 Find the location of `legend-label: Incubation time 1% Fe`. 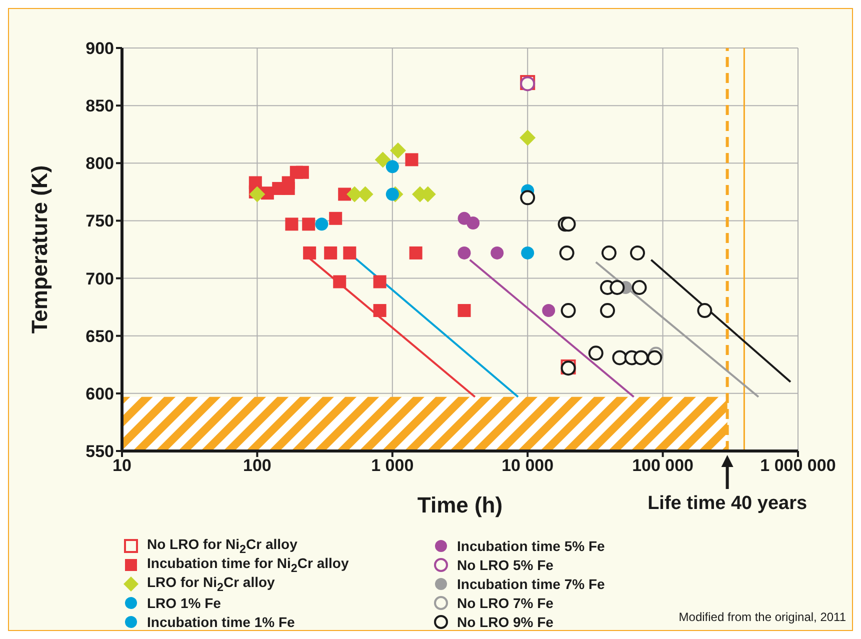

legend-label: Incubation time 1% Fe is located at coordinates (221, 622).